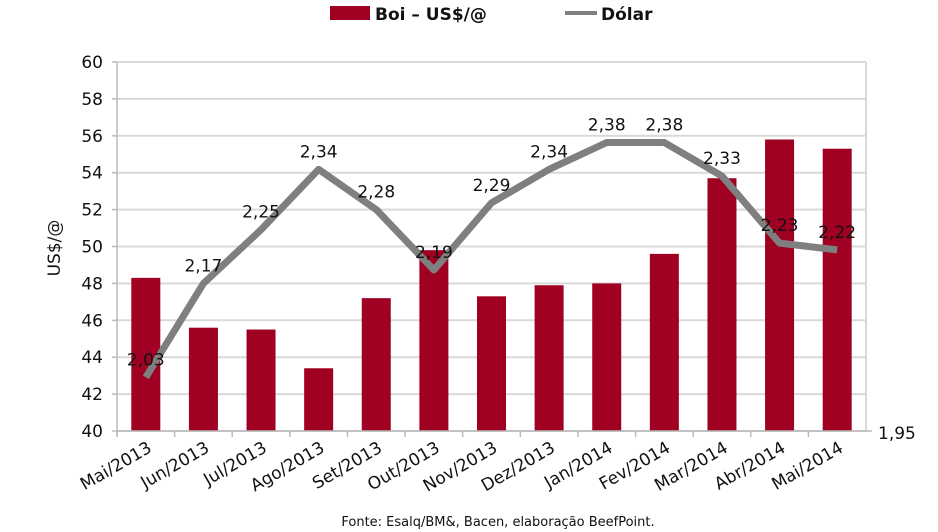  What do you see at coordinates (492, 186) in the screenshot?
I see `data-label: 2,29` at bounding box center [492, 186].